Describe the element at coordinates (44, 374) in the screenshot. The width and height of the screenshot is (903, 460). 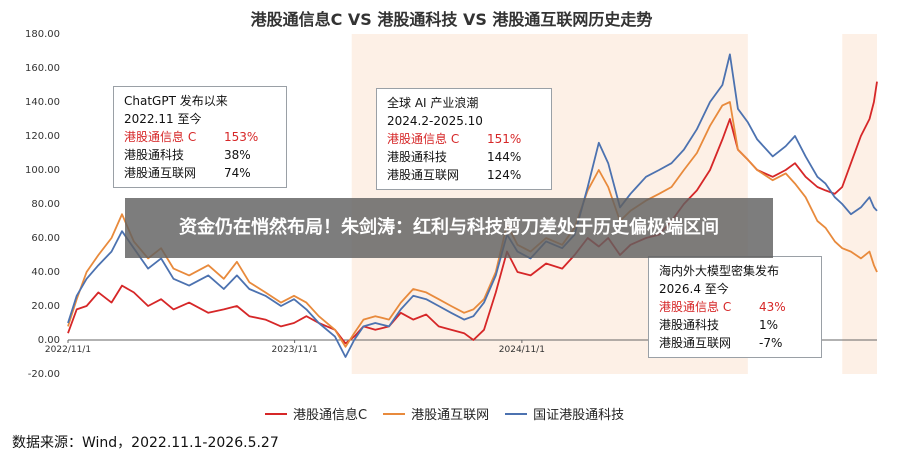
I see `y-tick-label: -20.00` at that location.